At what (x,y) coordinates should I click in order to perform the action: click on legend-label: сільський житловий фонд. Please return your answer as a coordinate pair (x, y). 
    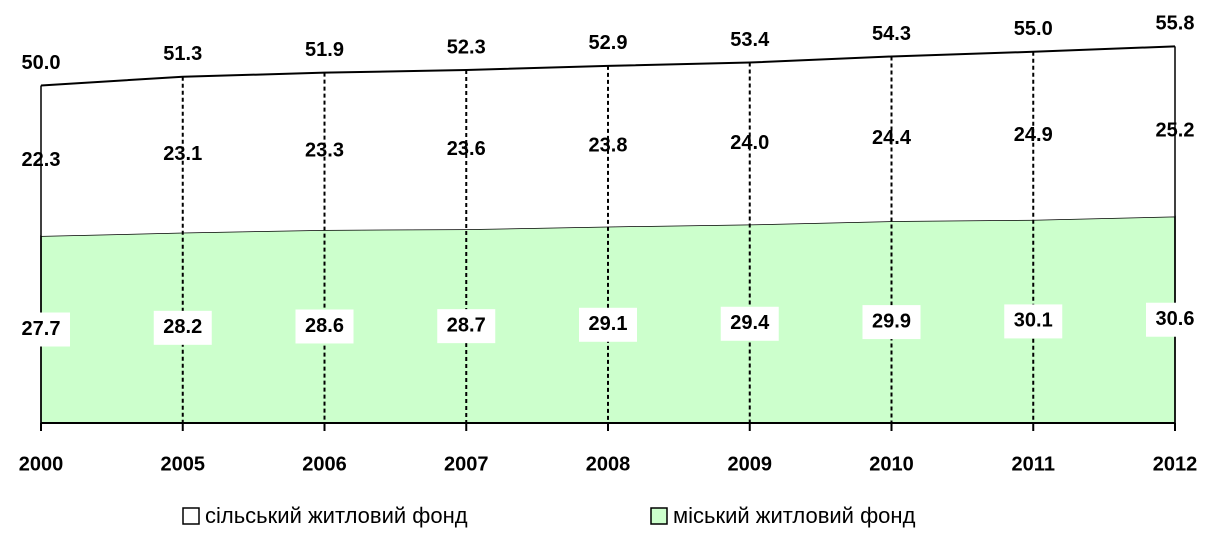
    Looking at the image, I should click on (336, 515).